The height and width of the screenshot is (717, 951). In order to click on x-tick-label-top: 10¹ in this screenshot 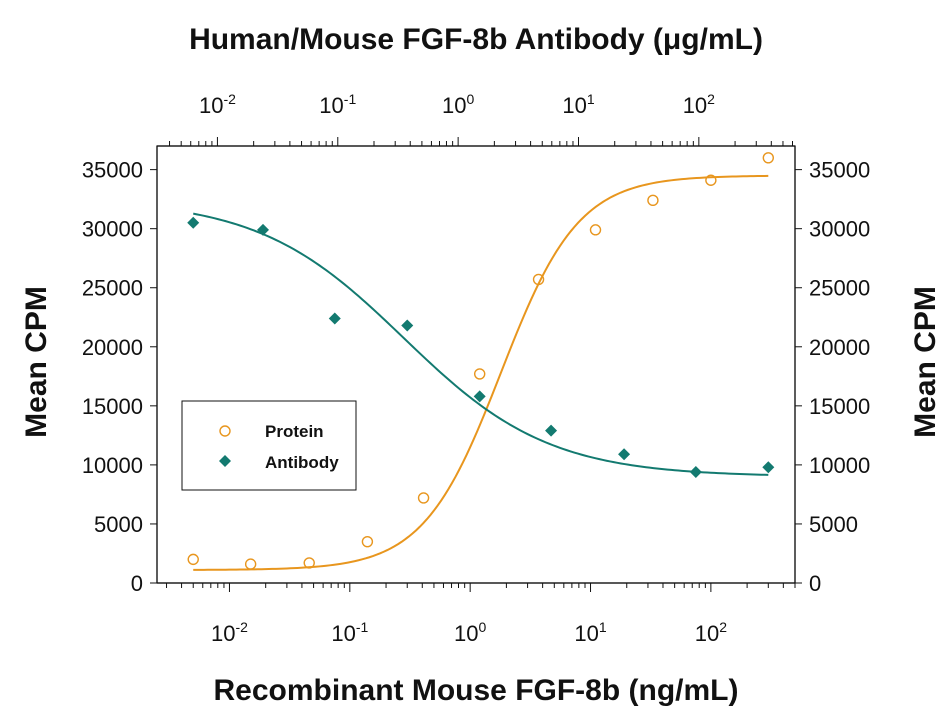, I will do `click(578, 104)`.